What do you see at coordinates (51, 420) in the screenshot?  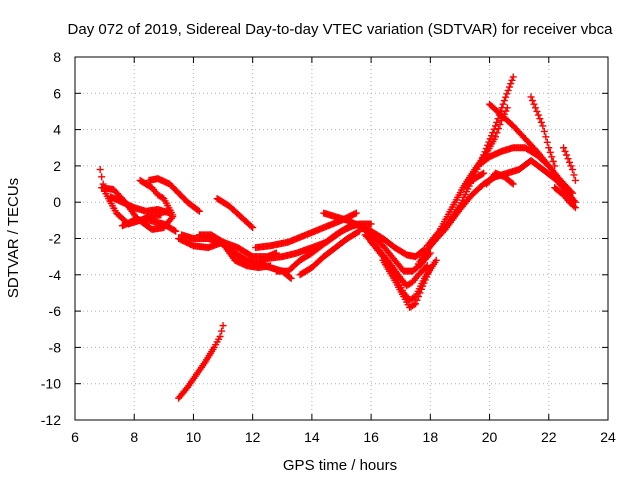 I see `y-tick-label: -12` at bounding box center [51, 420].